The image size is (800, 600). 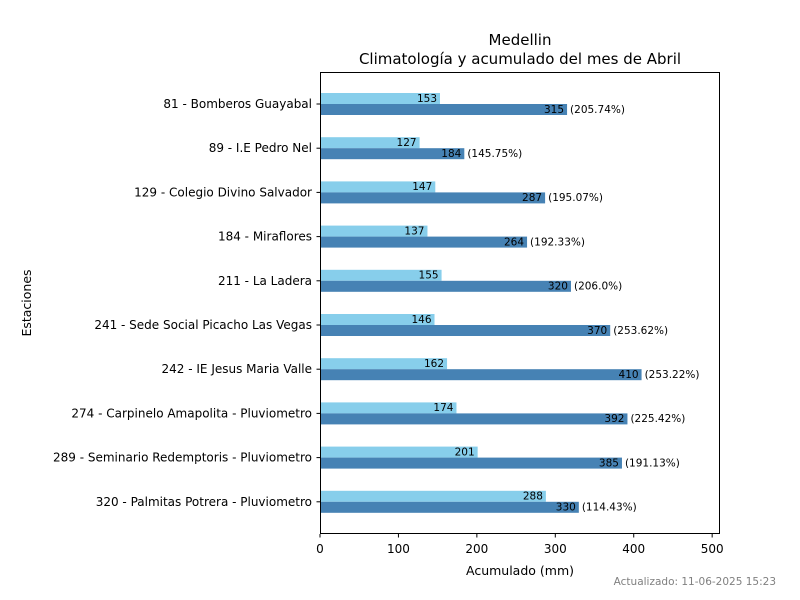 I want to click on value-label-acumulado: 287, so click(x=532, y=198).